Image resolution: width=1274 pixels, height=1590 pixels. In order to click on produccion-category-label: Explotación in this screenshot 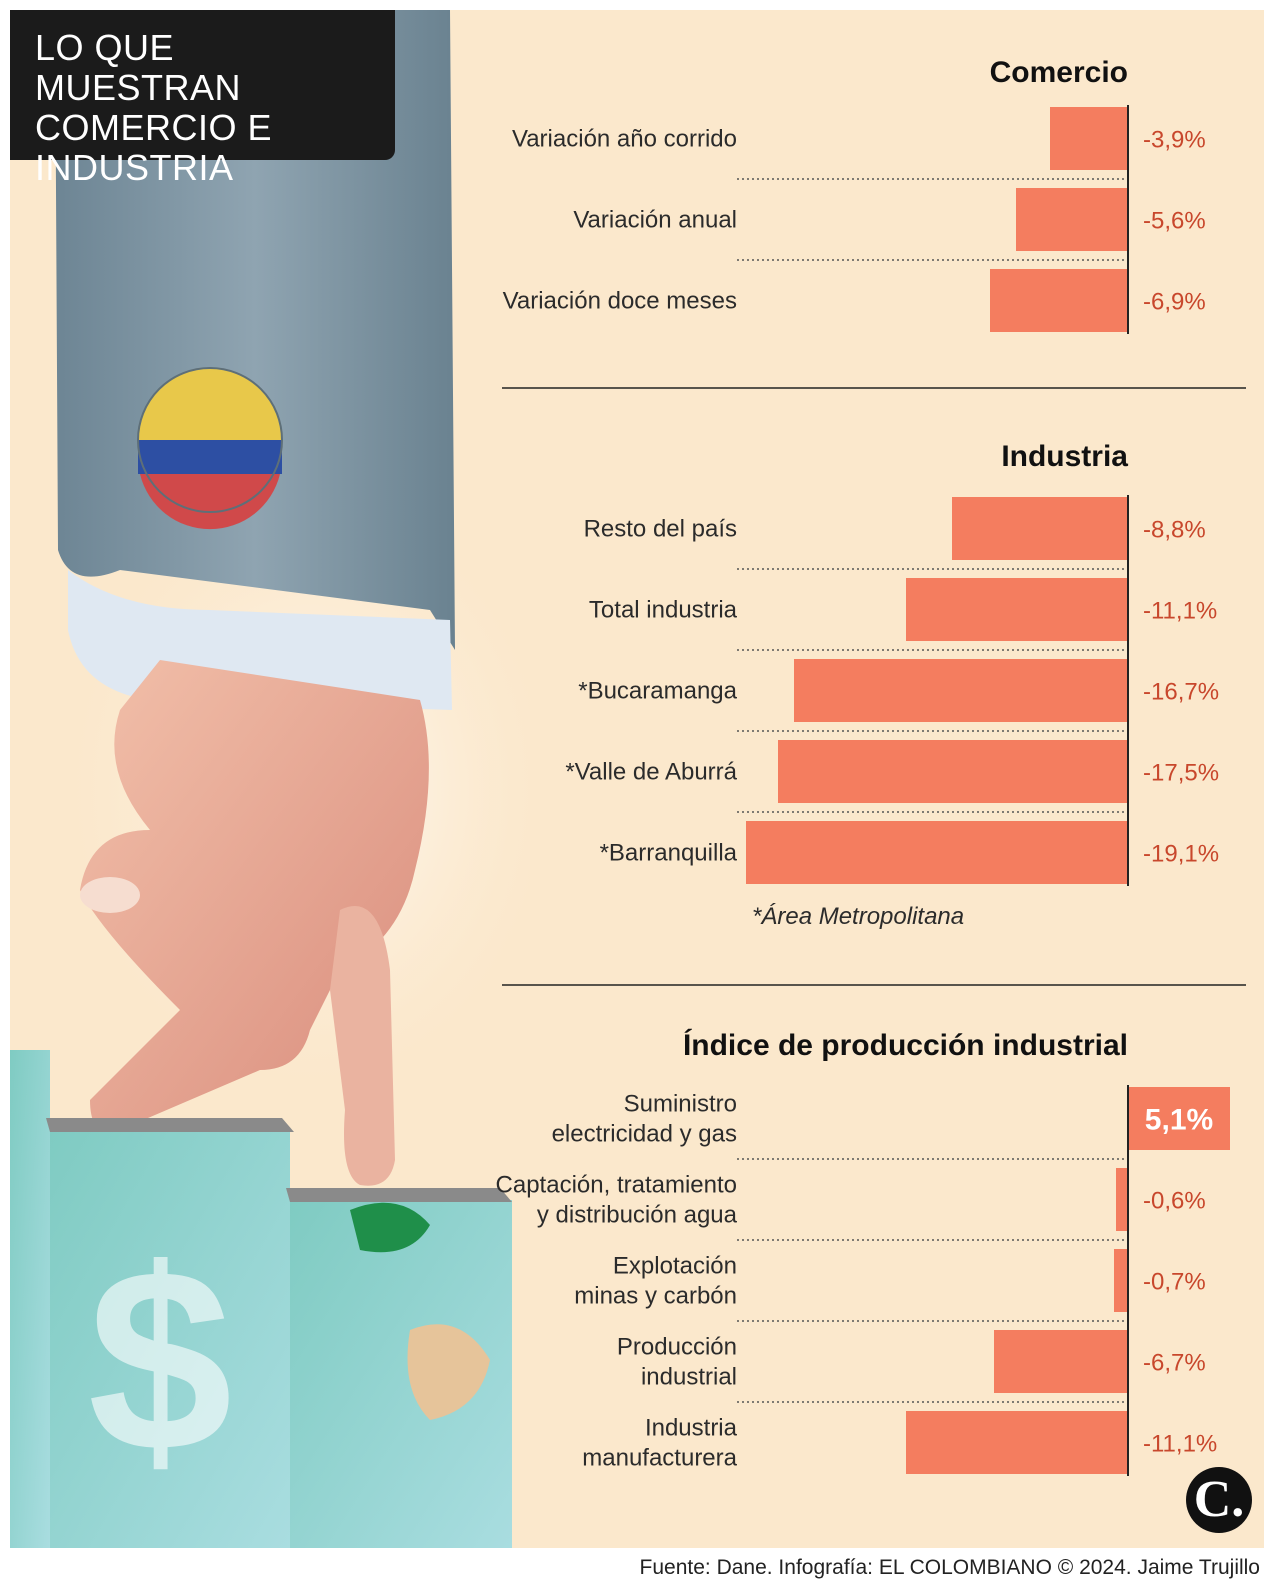, I will do `click(675, 1266)`.